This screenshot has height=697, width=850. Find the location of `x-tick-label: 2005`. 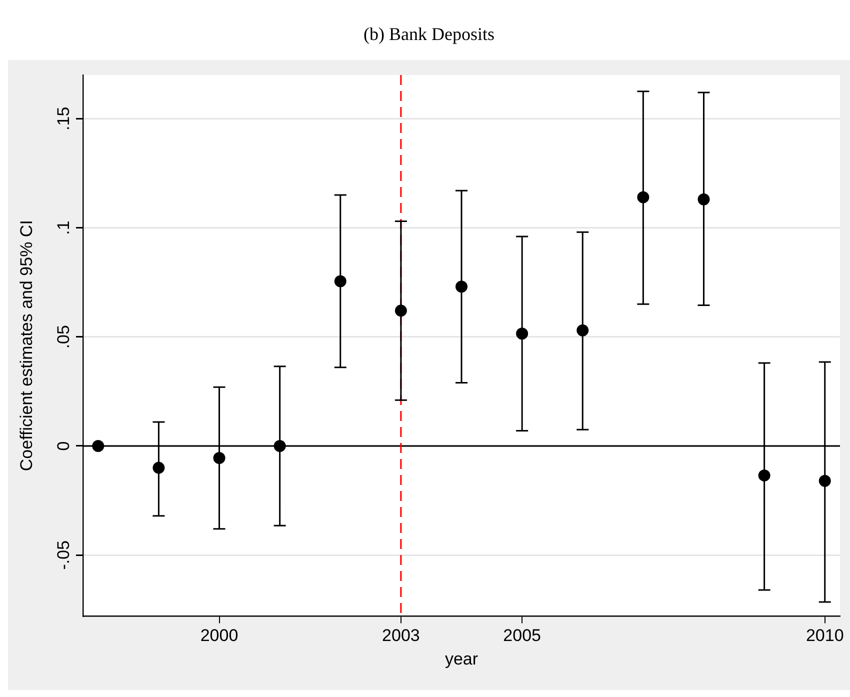

x-tick-label: 2005 is located at coordinates (522, 636).